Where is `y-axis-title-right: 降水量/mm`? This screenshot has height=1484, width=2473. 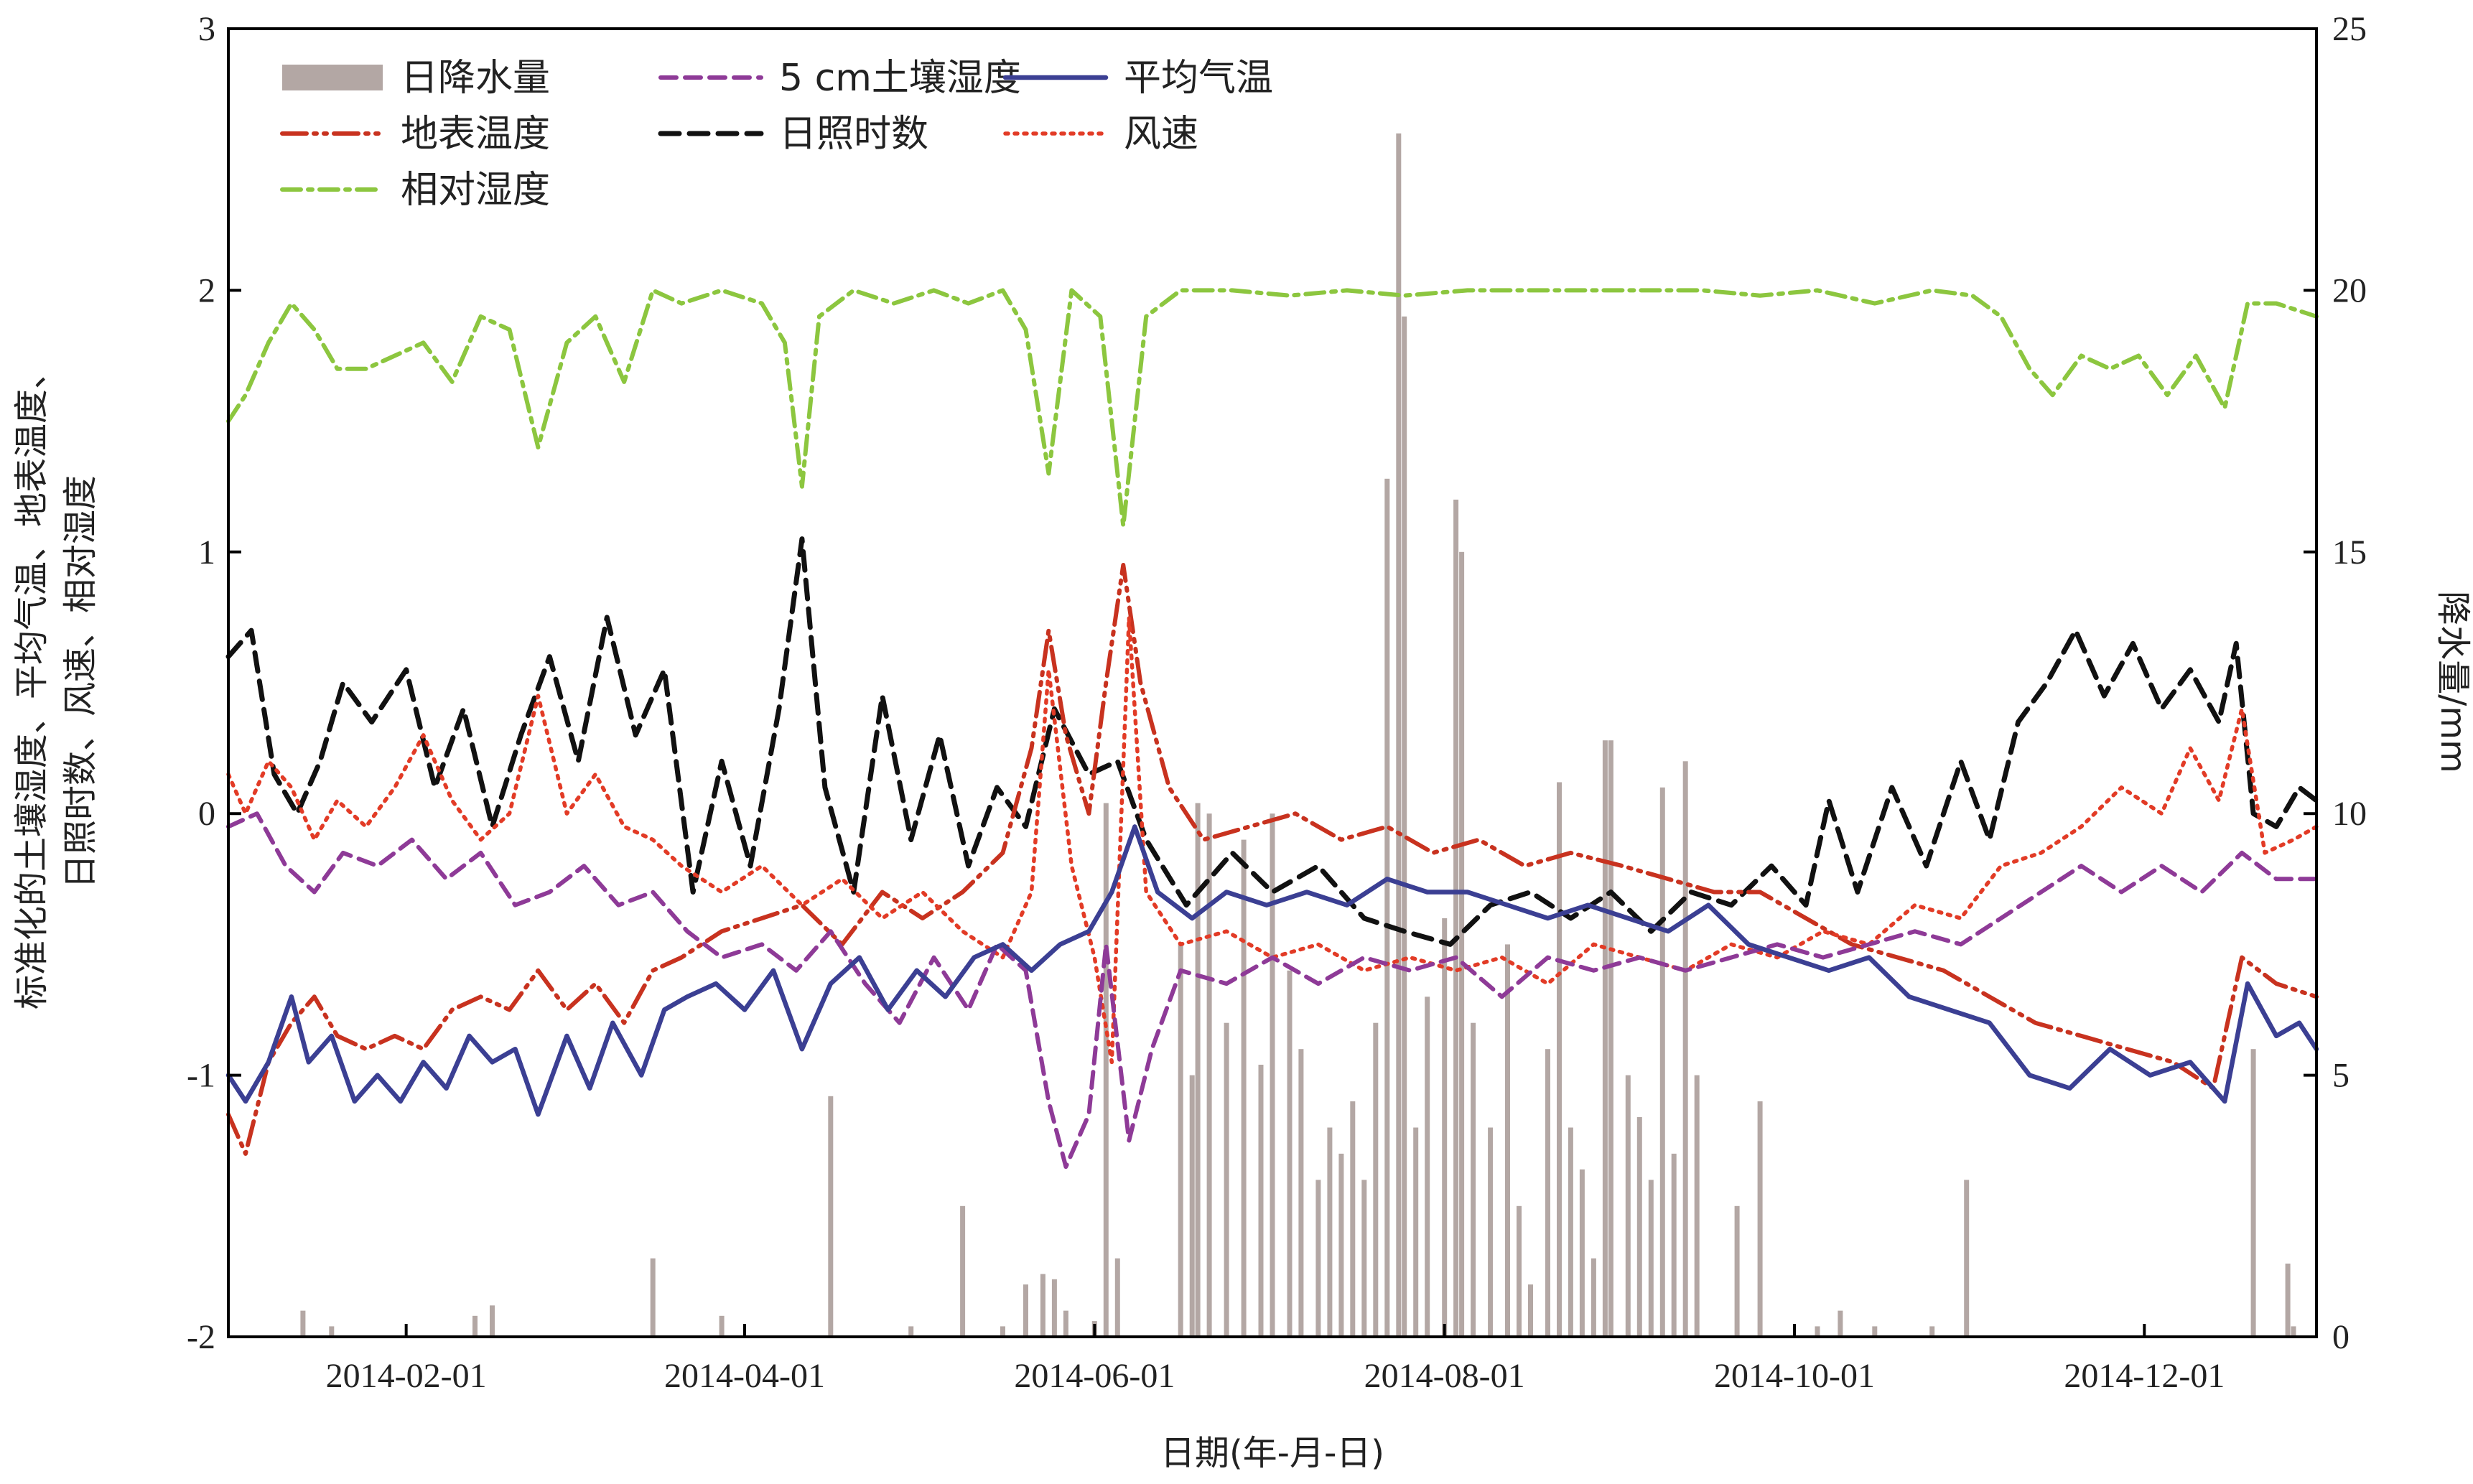 y-axis-title-right: 降水量/mm is located at coordinates (2453, 682).